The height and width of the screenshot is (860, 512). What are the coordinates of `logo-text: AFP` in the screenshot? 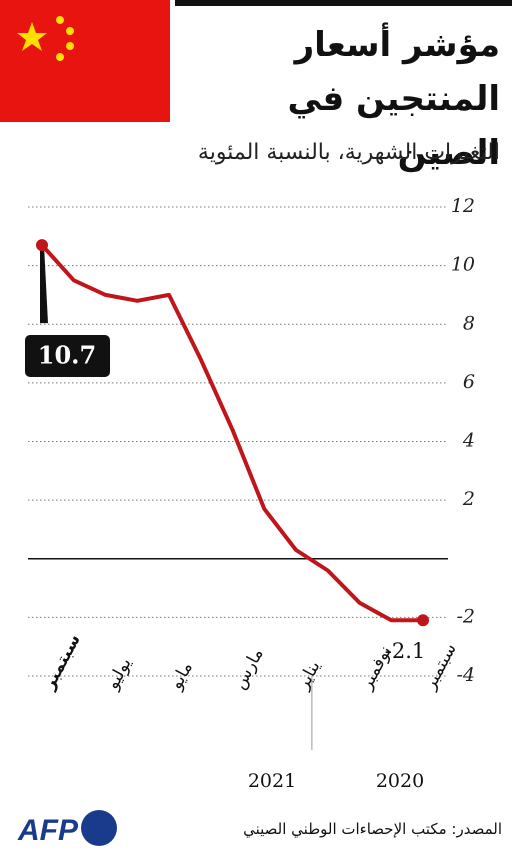 It's located at (48, 830).